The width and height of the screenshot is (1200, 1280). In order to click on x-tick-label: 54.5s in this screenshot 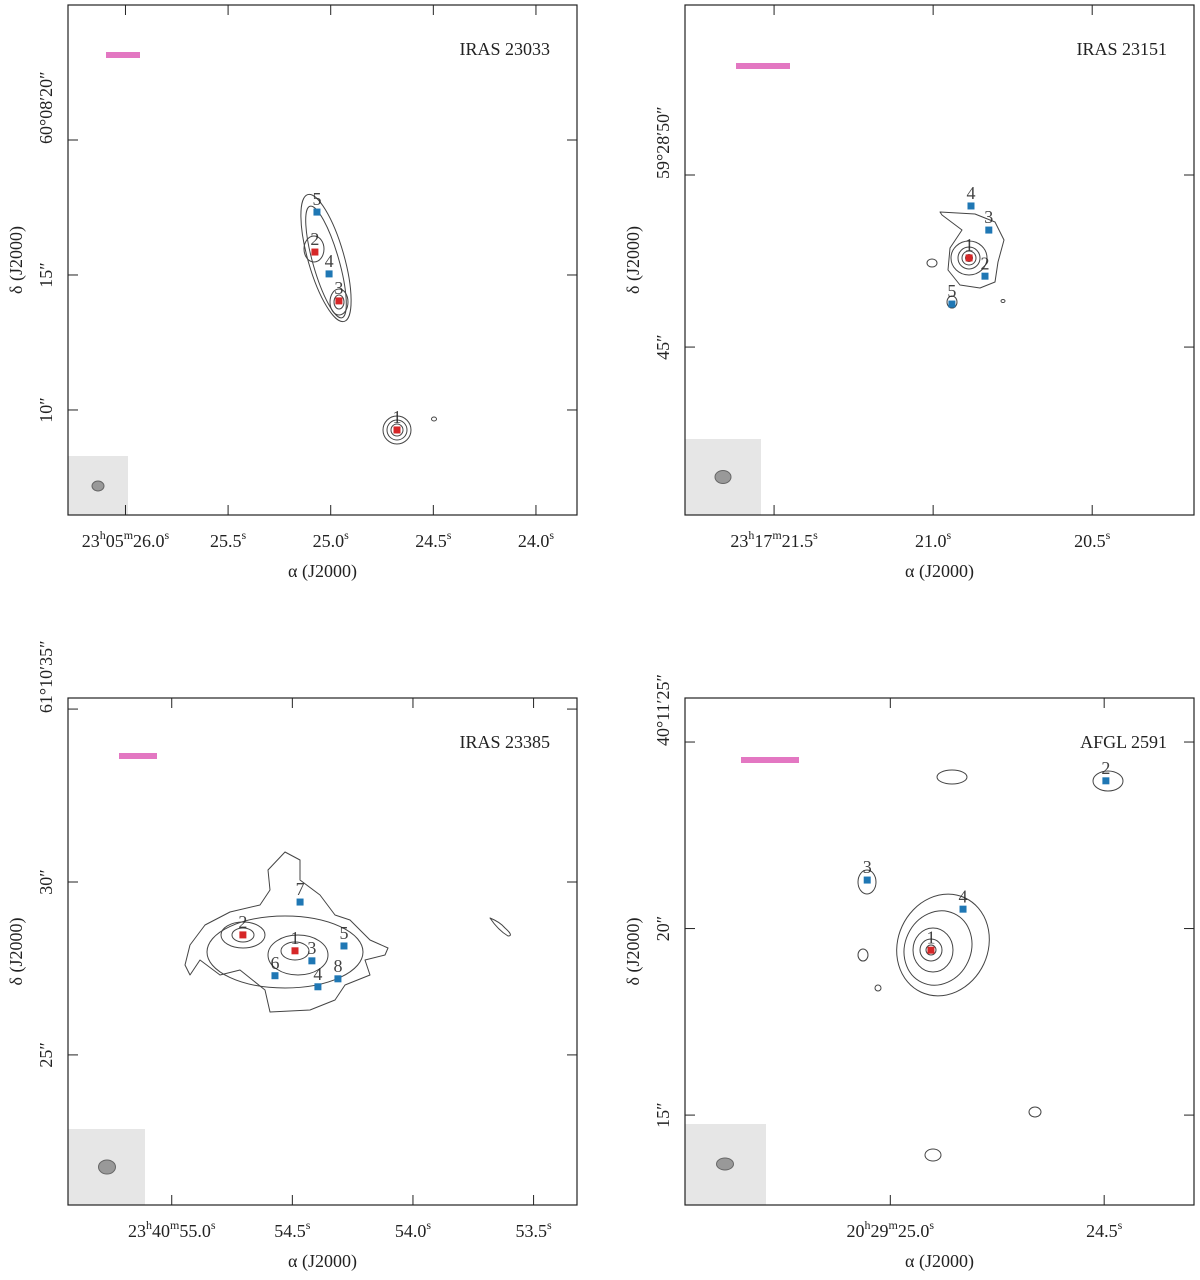, I will do `click(292, 1229)`.